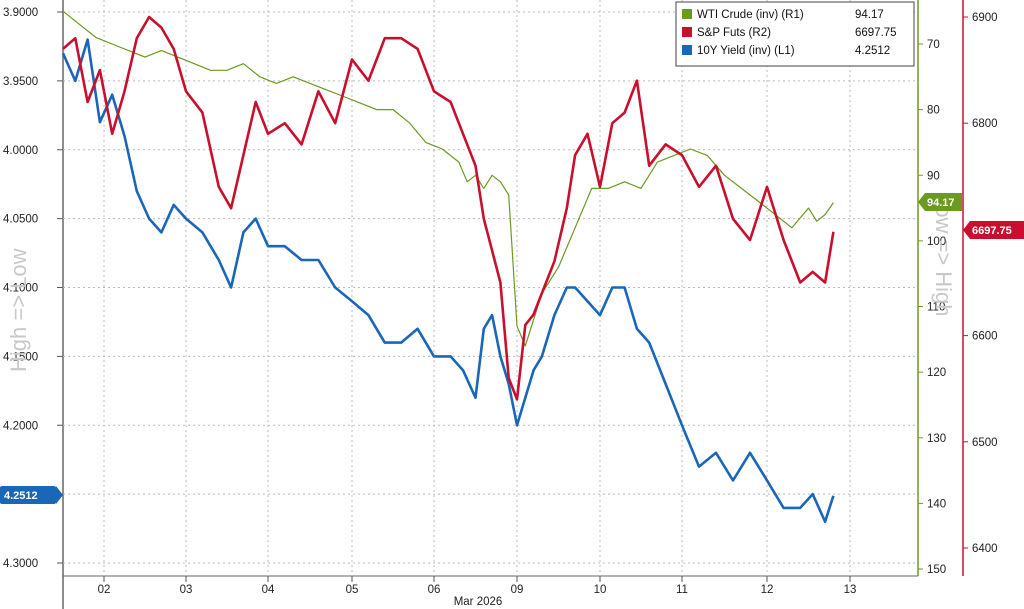  I want to click on left-tick-label: 4.1000, so click(20, 289).